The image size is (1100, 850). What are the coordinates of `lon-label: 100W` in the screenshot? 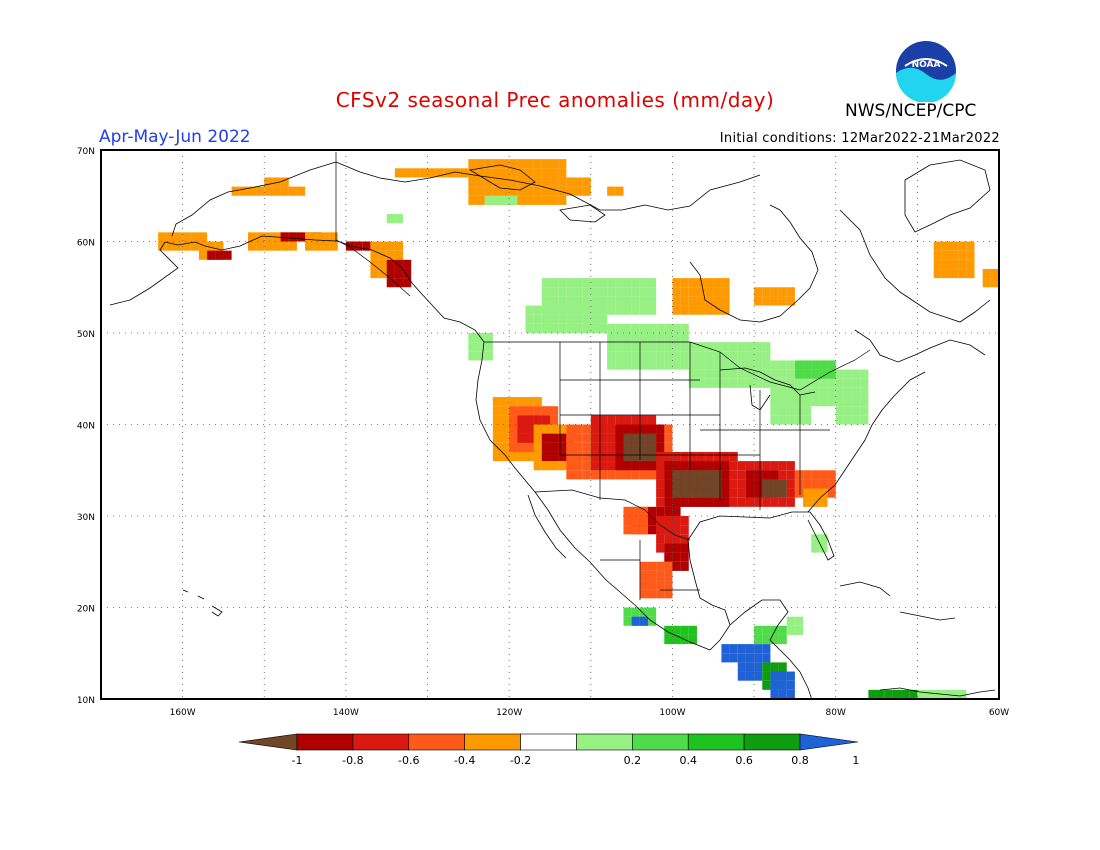 It's located at (672, 713).